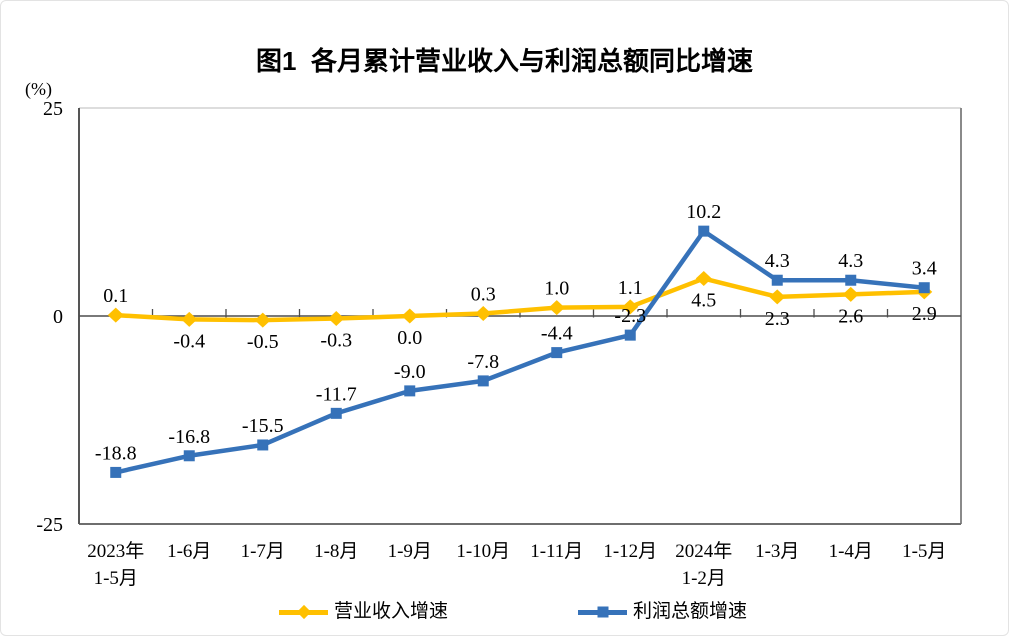  What do you see at coordinates (777, 319) in the screenshot?
I see `data-label: 2.3` at bounding box center [777, 319].